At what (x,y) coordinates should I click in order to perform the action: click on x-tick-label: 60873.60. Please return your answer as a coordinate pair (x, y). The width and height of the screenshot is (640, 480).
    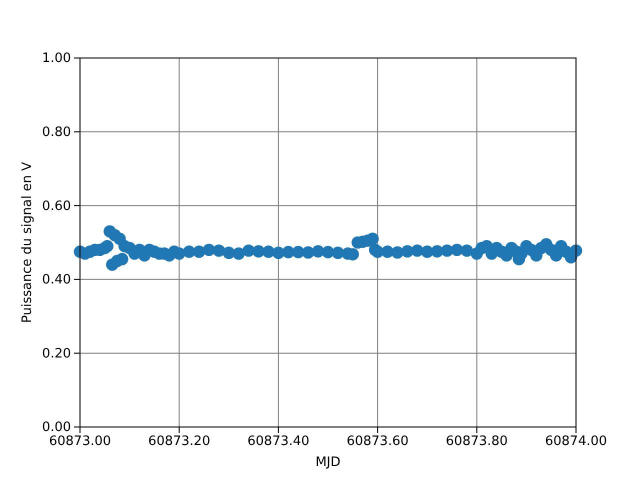
    Looking at the image, I should click on (377, 442).